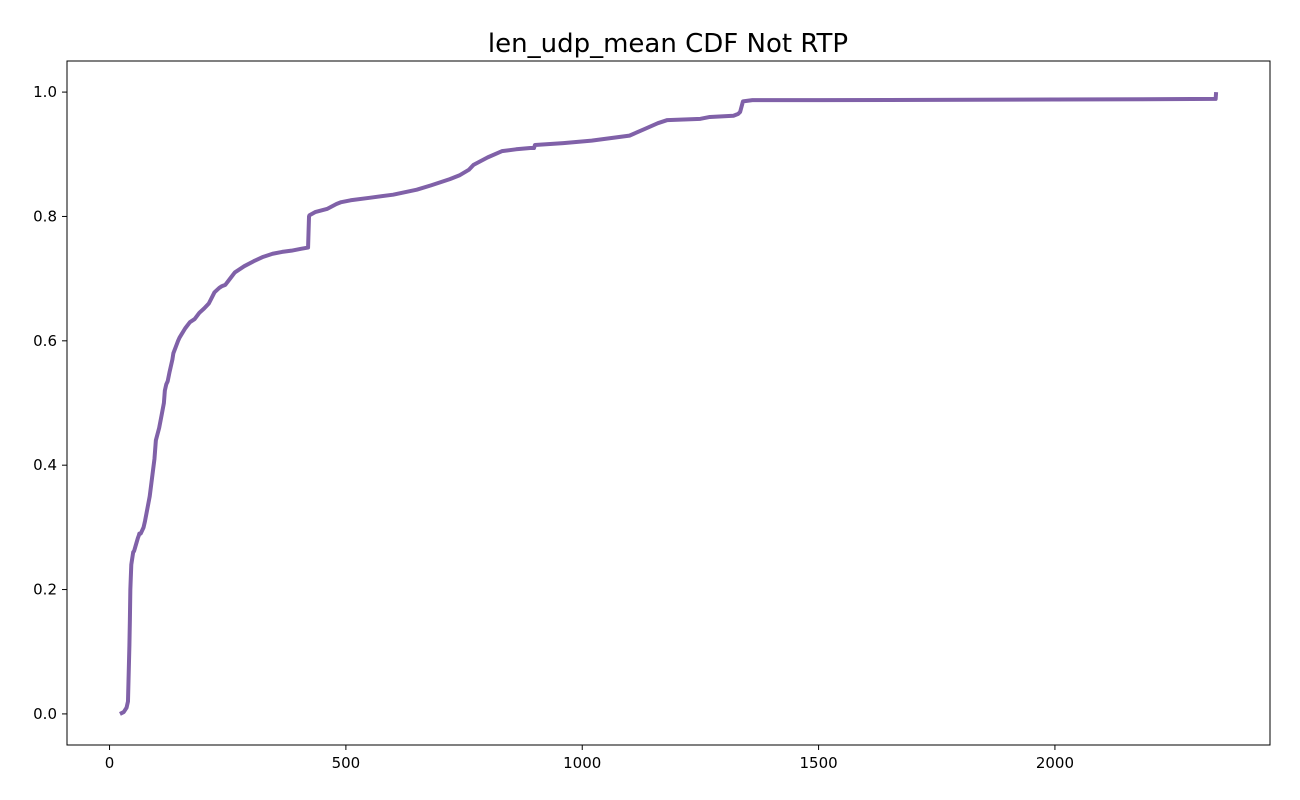 The width and height of the screenshot is (1300, 800). Describe the element at coordinates (45, 92) in the screenshot. I see `y-tick-label: 1.0` at that location.